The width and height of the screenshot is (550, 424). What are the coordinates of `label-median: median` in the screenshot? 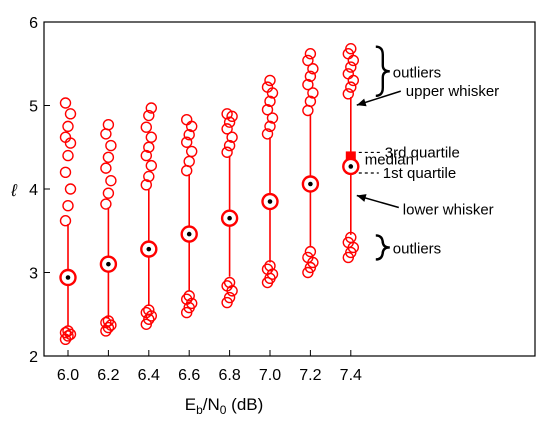 It's located at (389, 159).